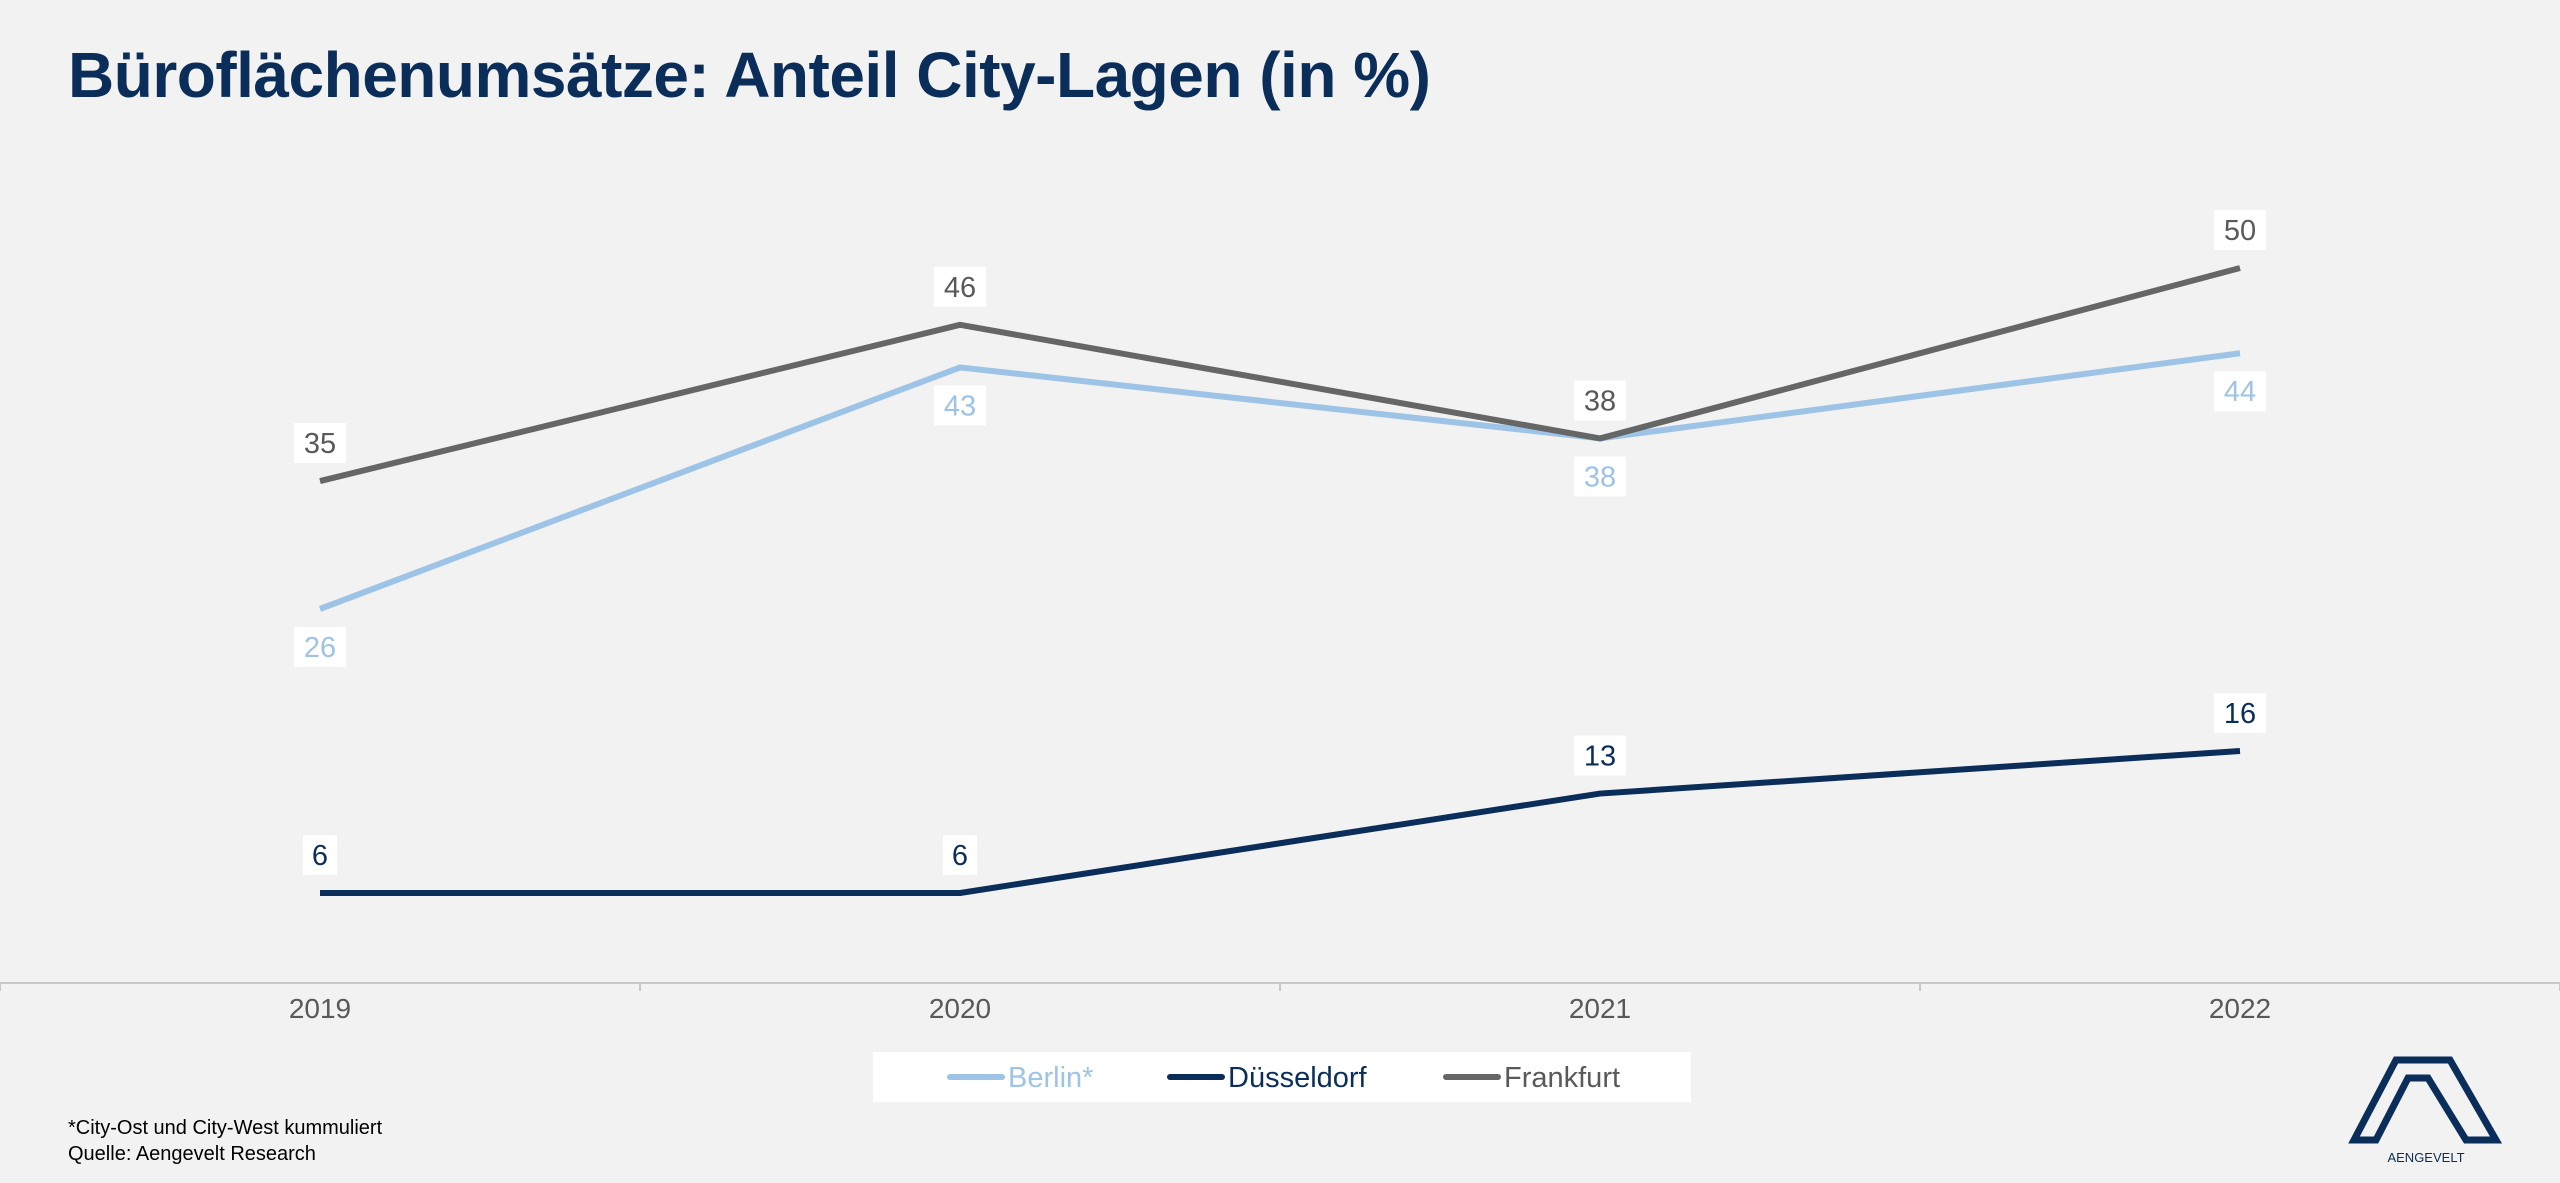  What do you see at coordinates (2425, 1157) in the screenshot?
I see `logo-text: AENGEVELT` at bounding box center [2425, 1157].